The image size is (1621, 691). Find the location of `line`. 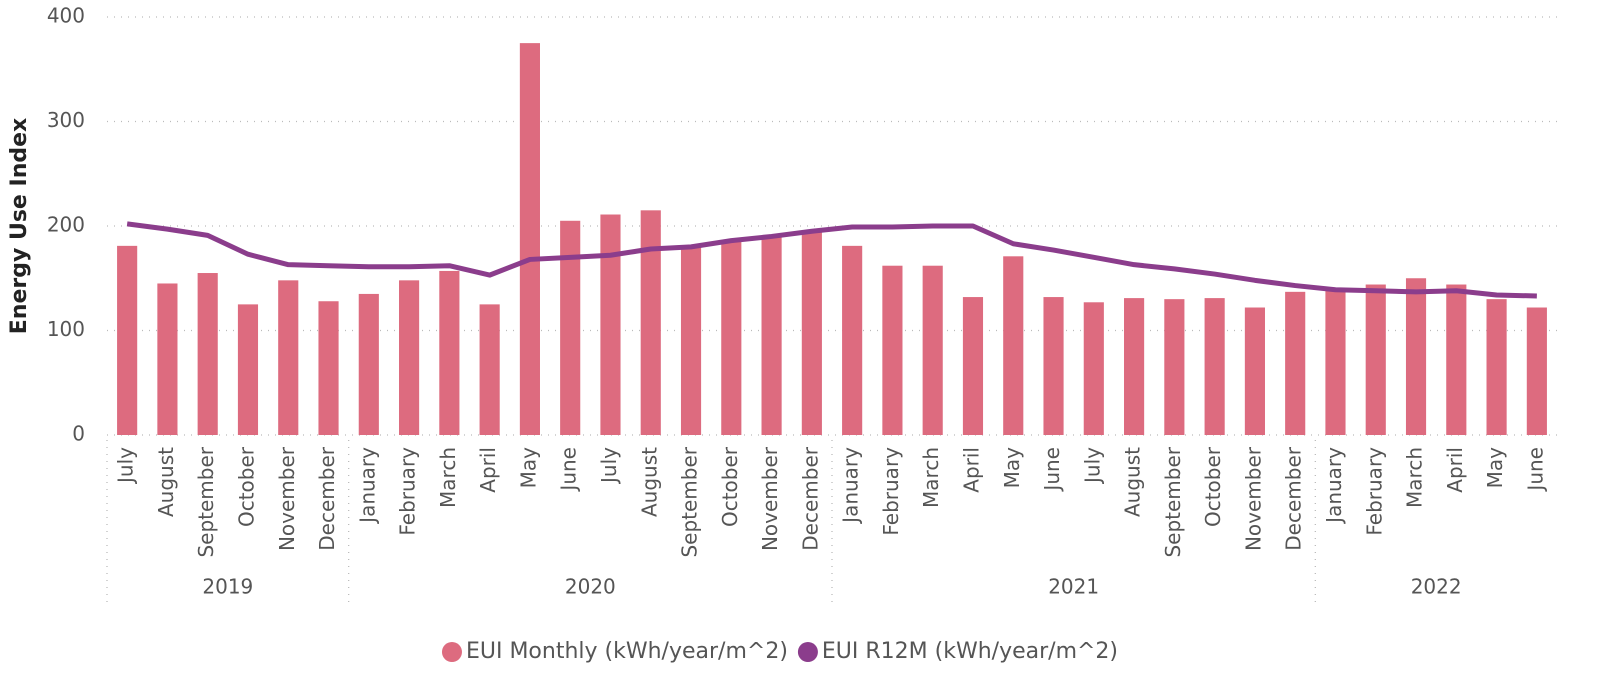

line is located at coordinates (831, 260).